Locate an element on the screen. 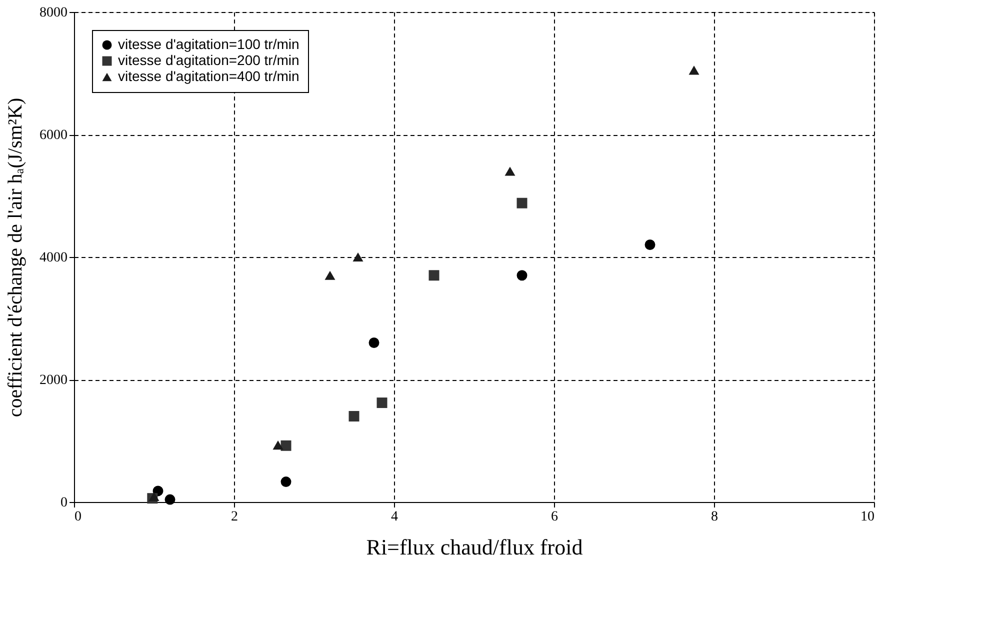  legend-label: vitesse d'agitation=200 tr/min is located at coordinates (209, 60).